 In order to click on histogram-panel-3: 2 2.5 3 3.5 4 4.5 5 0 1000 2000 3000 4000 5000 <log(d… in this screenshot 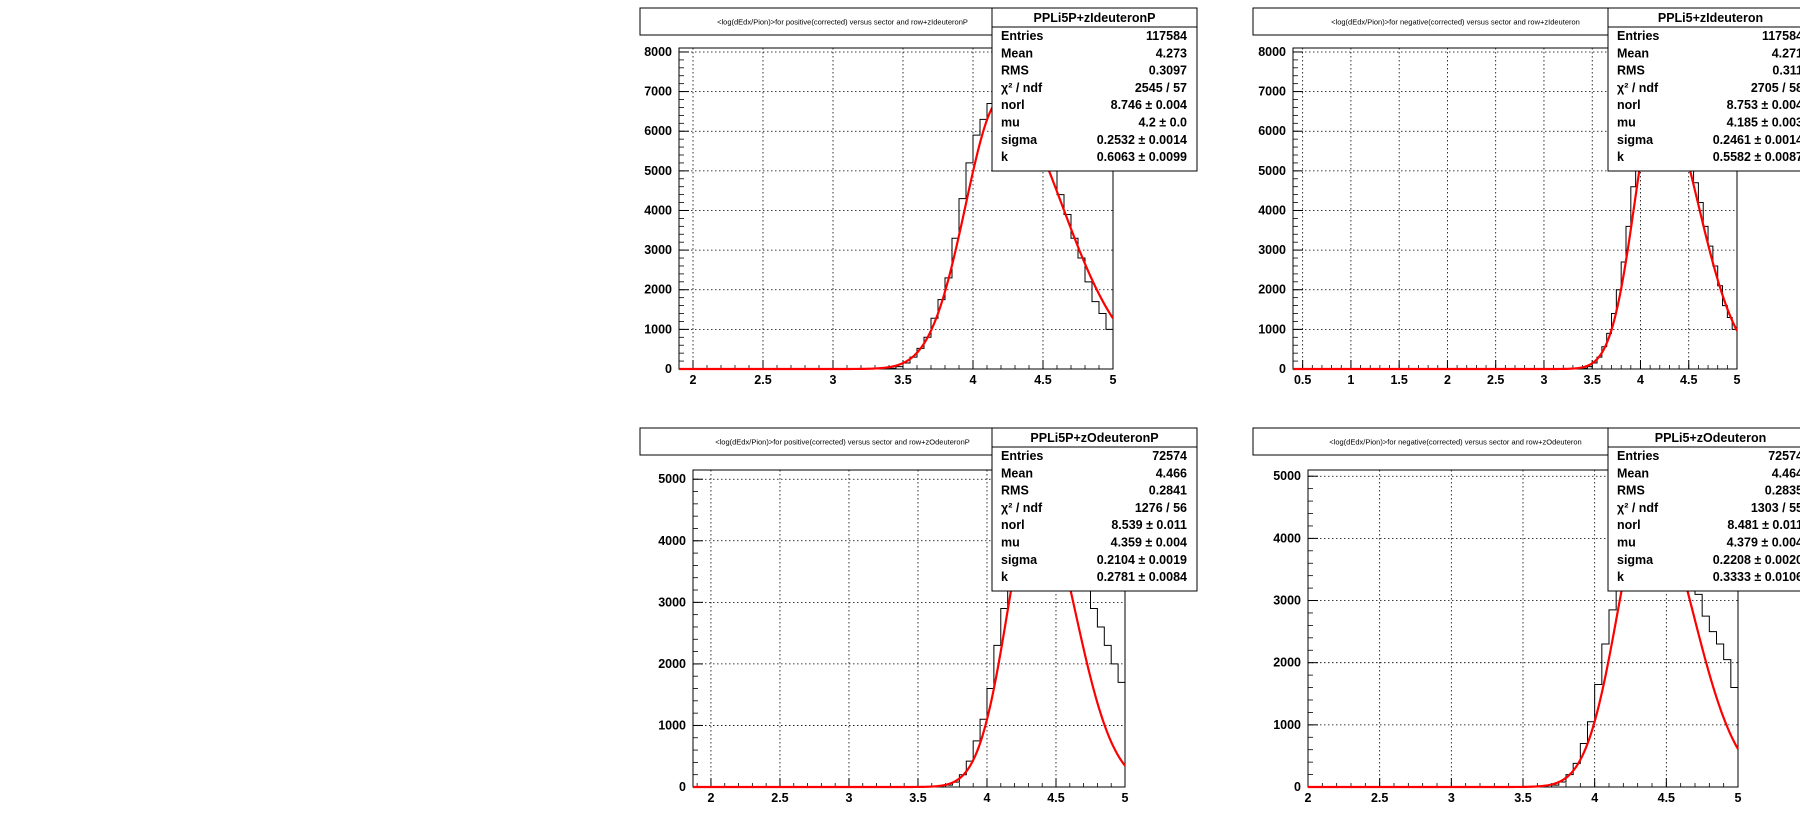, I will do `click(918, 616)`.